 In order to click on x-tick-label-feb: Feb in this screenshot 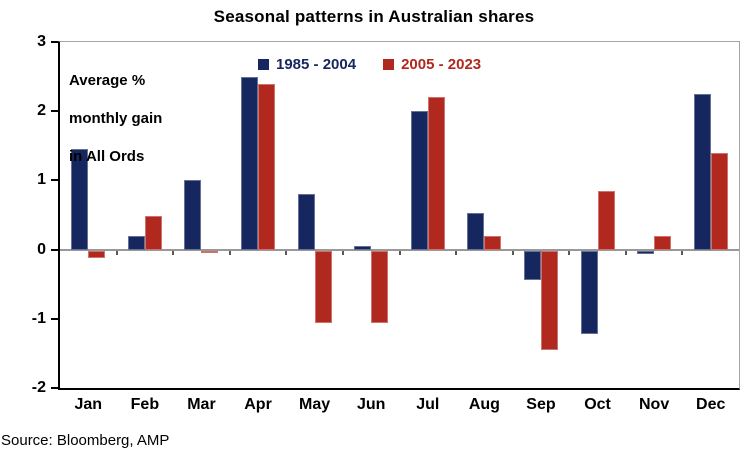, I will do `click(145, 404)`.